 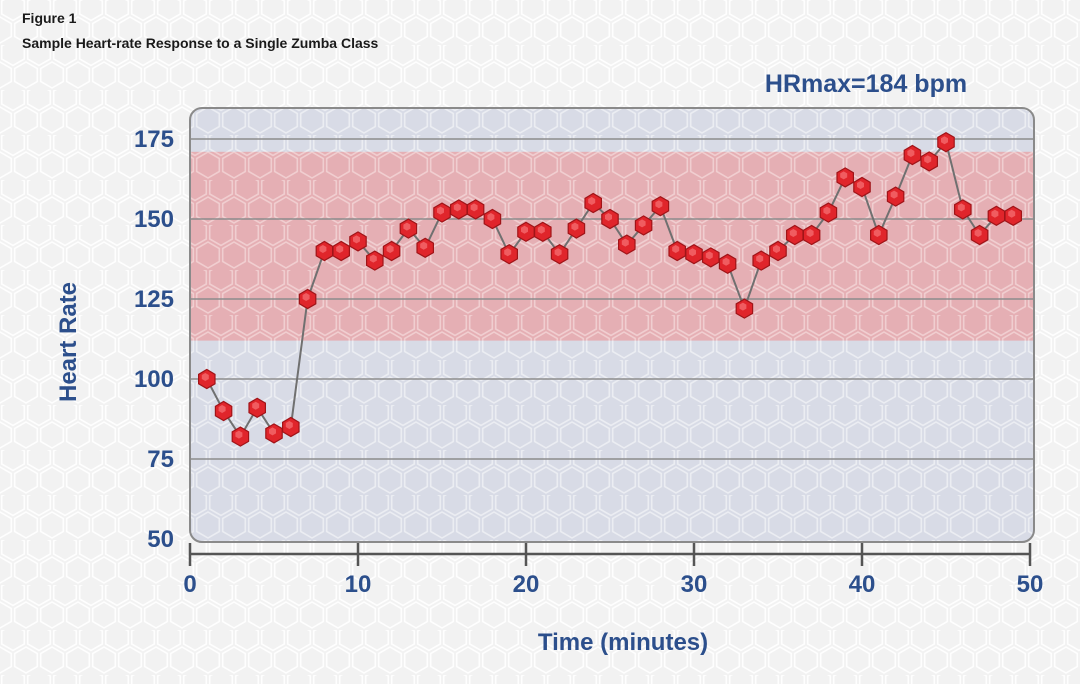 What do you see at coordinates (160, 539) in the screenshot?
I see `y-tick-label-50: 50` at bounding box center [160, 539].